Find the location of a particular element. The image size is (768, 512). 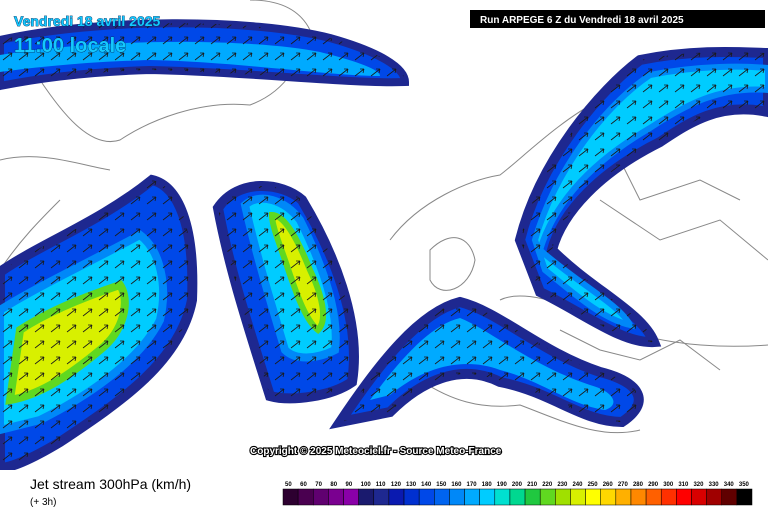

legend-label: 150 is located at coordinates (441, 485).